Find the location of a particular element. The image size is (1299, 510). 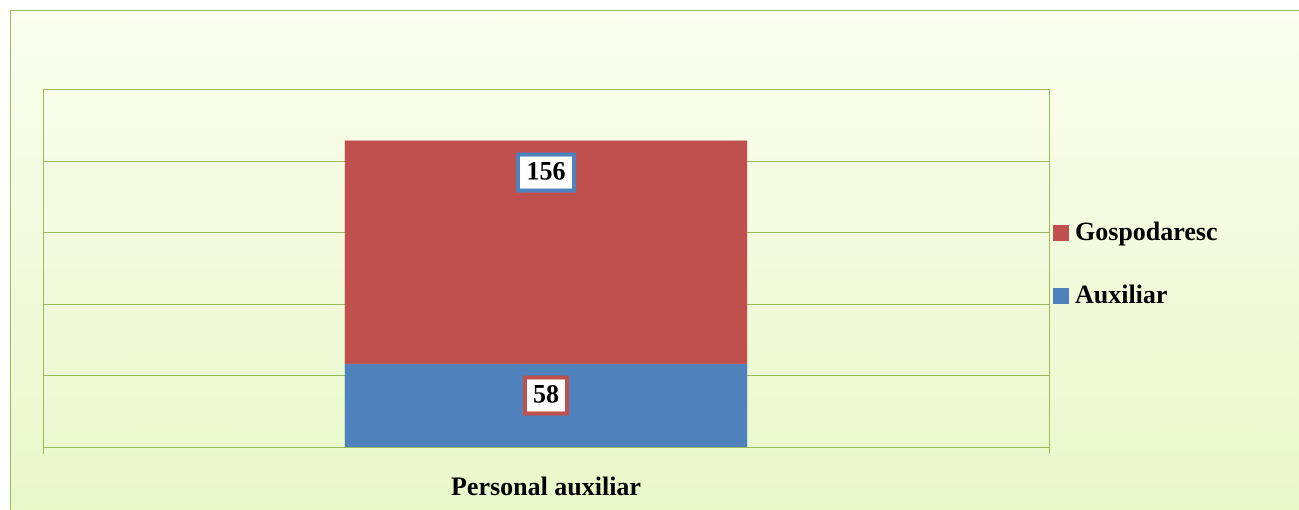

x-tick-label: Personal auxiliar is located at coordinates (546, 486).